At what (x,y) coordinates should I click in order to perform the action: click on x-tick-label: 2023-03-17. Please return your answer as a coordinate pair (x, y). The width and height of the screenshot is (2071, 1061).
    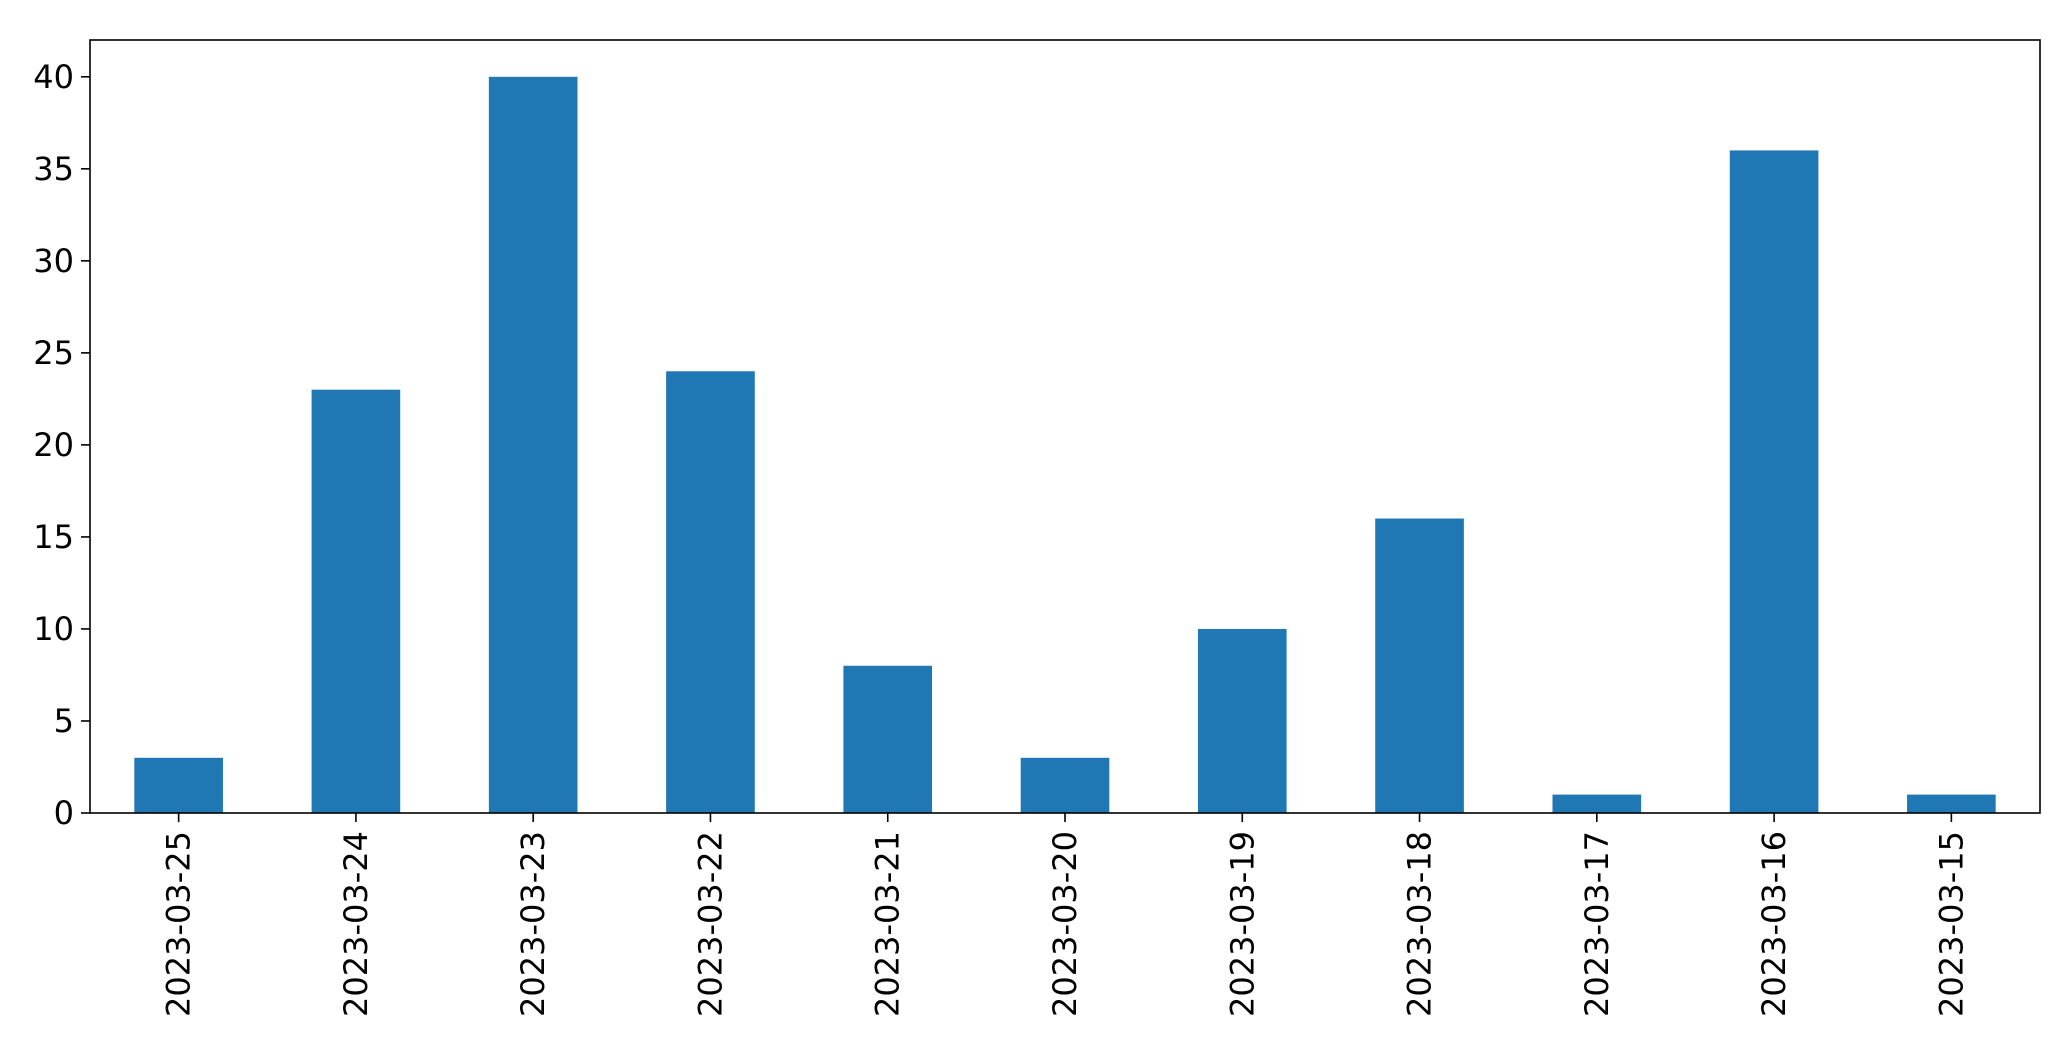
    Looking at the image, I should click on (1597, 924).